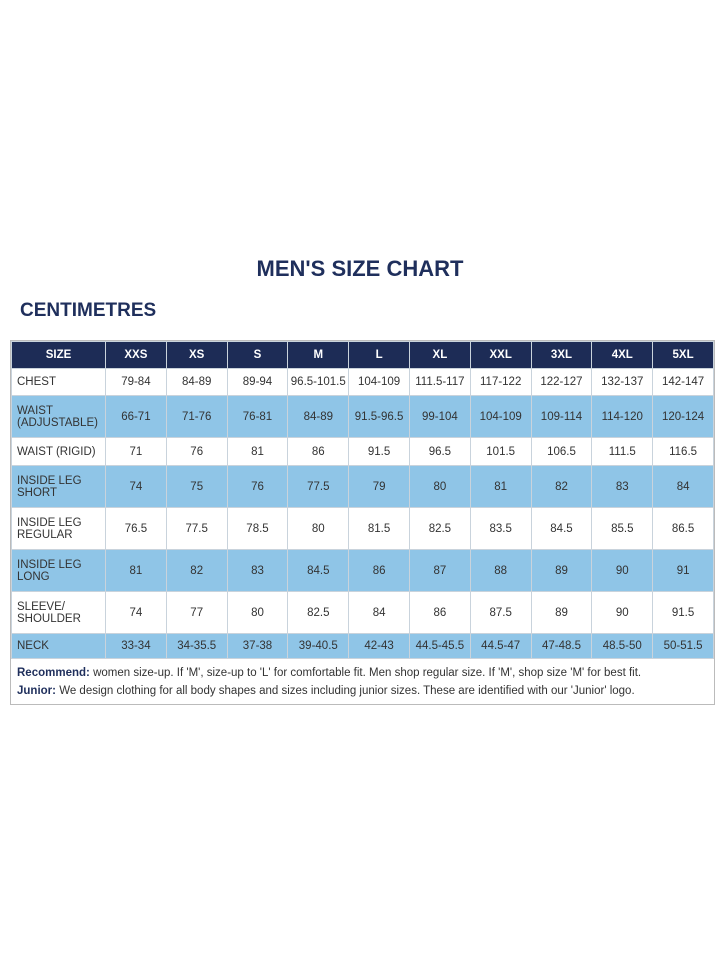  I want to click on cell: 39-40.5, so click(318, 646).